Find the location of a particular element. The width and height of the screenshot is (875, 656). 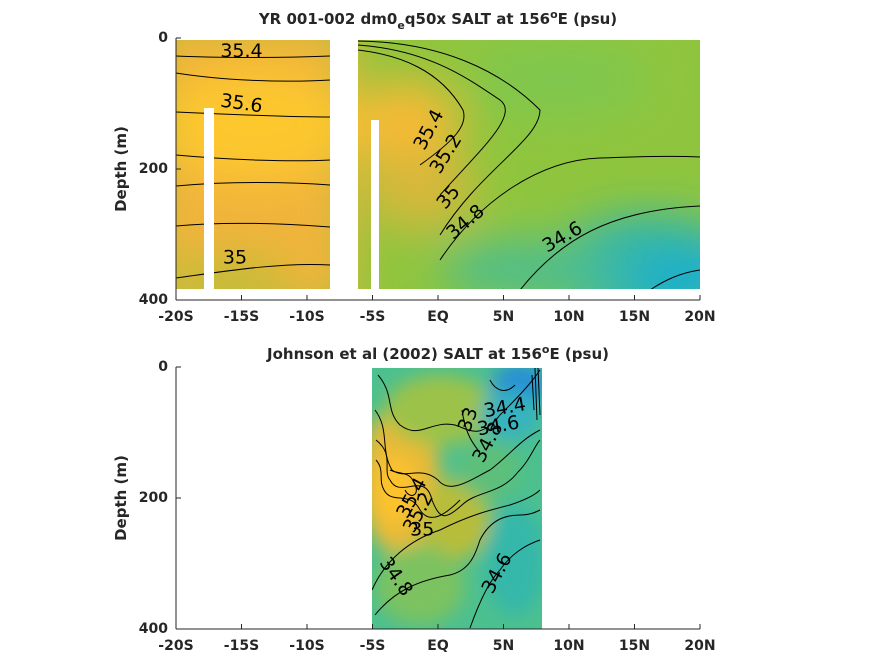

top-y-ticks: 0 200 400 is located at coordinates (160, 169).